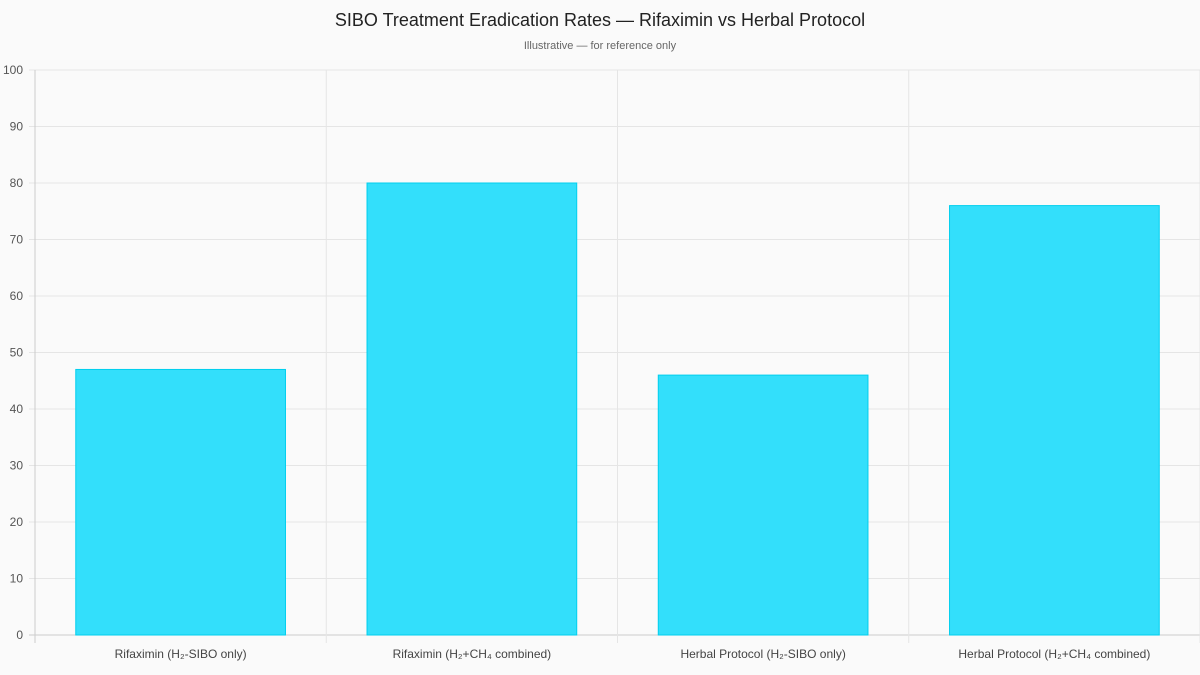  I want to click on y-tick-label: 30, so click(17, 466).